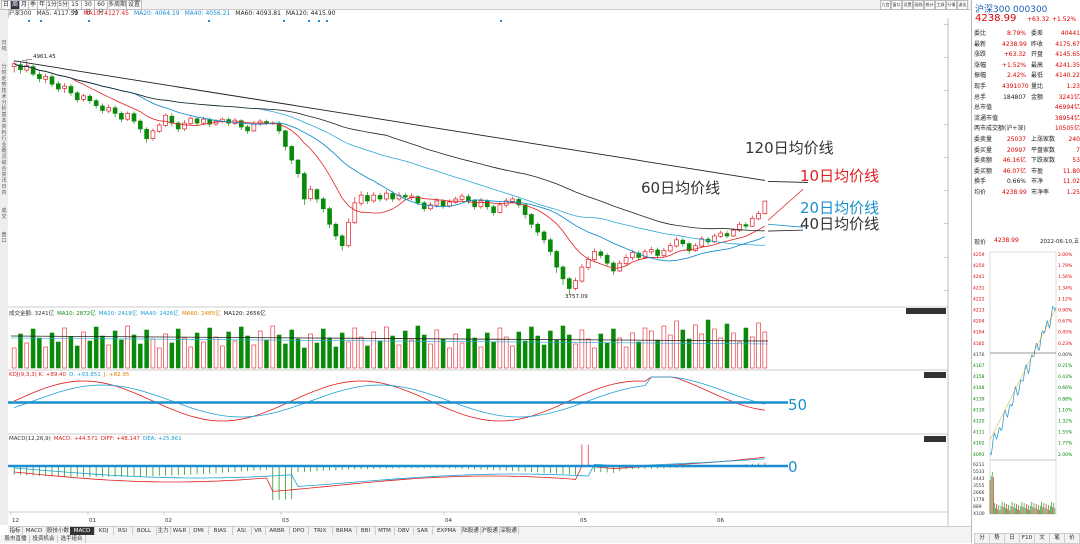  What do you see at coordinates (4, 214) in the screenshot?
I see `sidebar-item-7: 成交` at bounding box center [4, 214].